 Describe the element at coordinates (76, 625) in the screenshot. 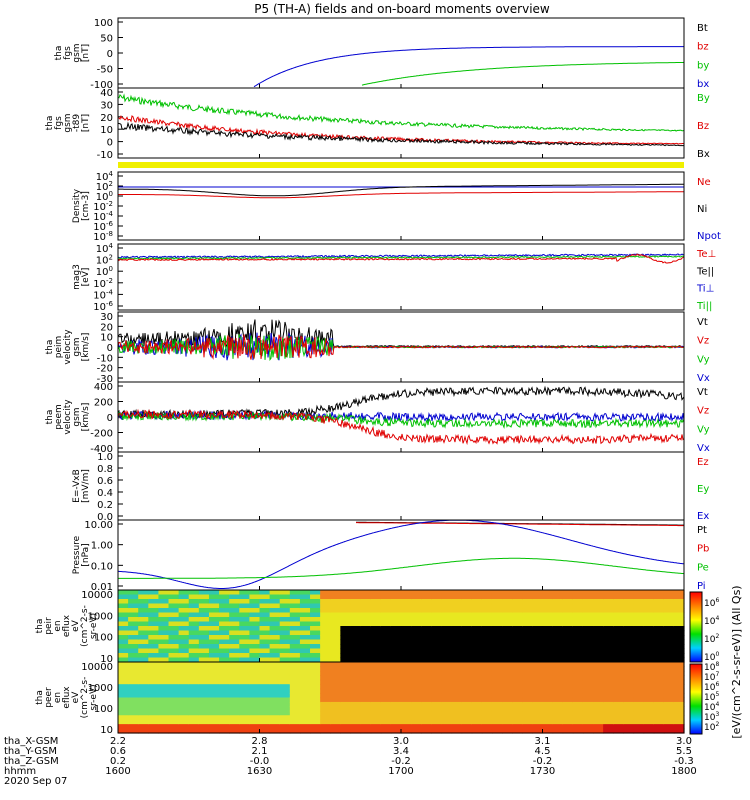

I see `panel-9-ylabel: eV` at that location.